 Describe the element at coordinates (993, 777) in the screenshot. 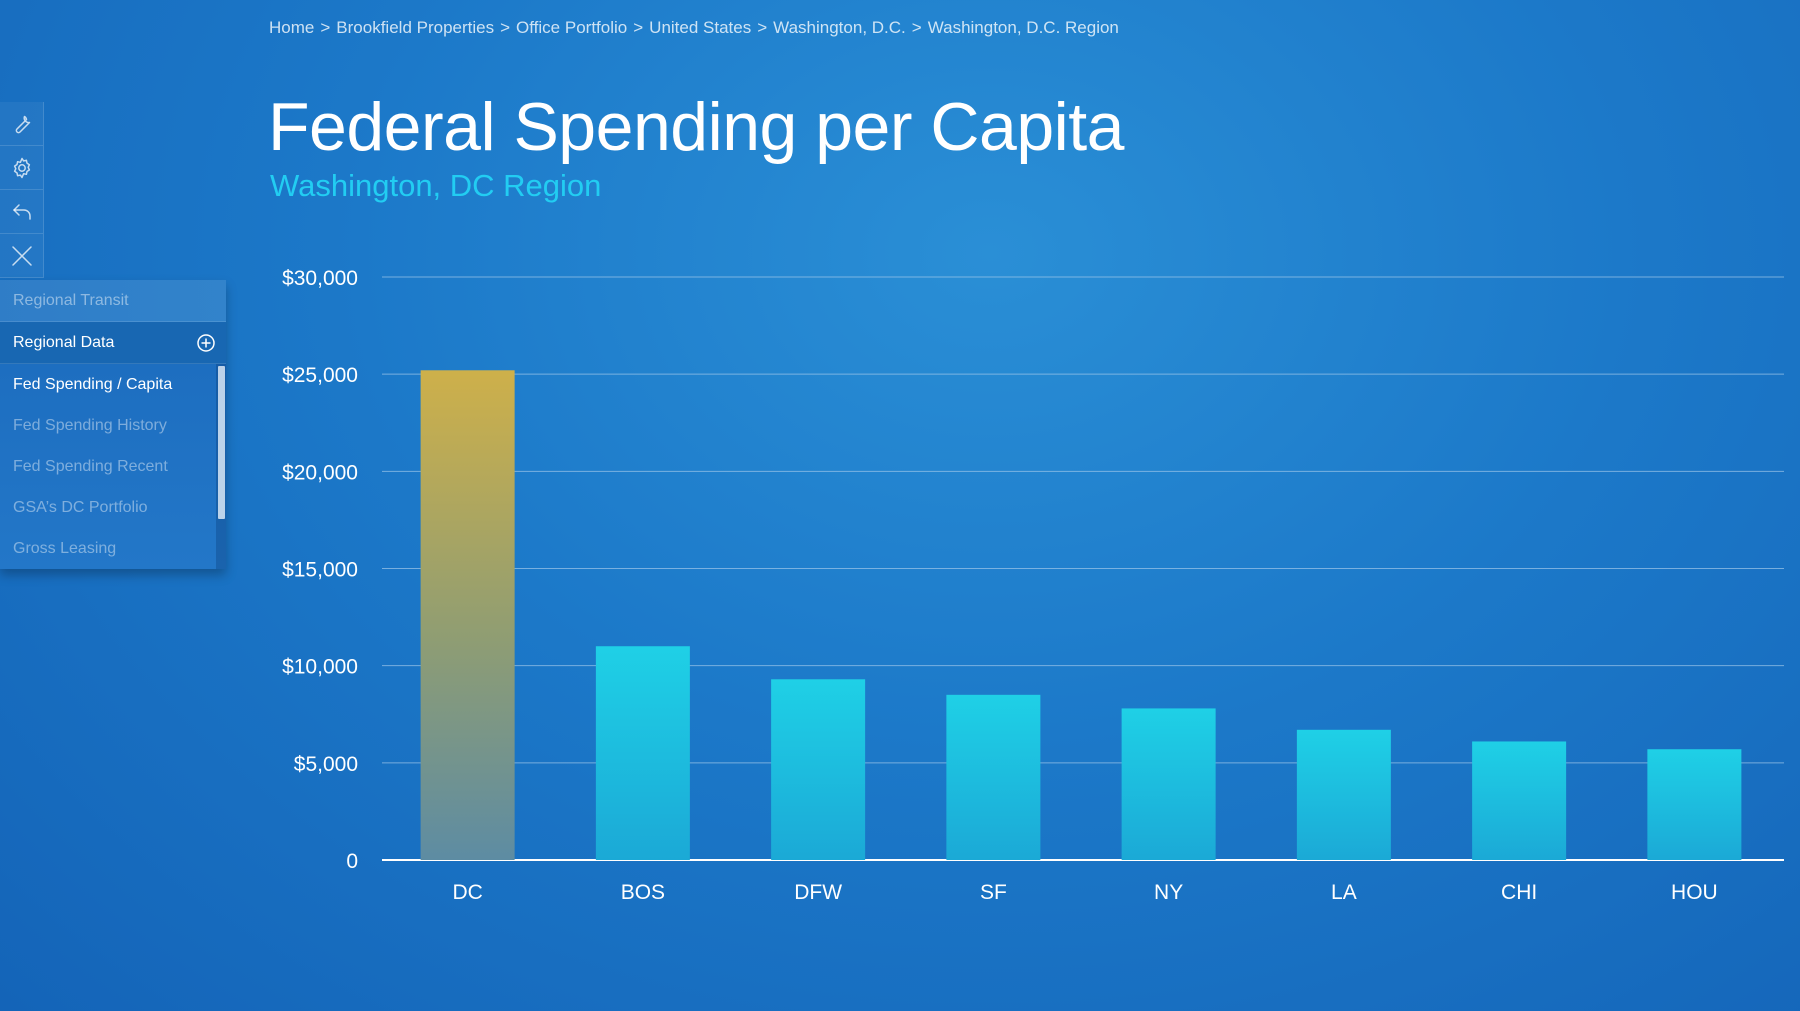

I see `bar-sf` at that location.